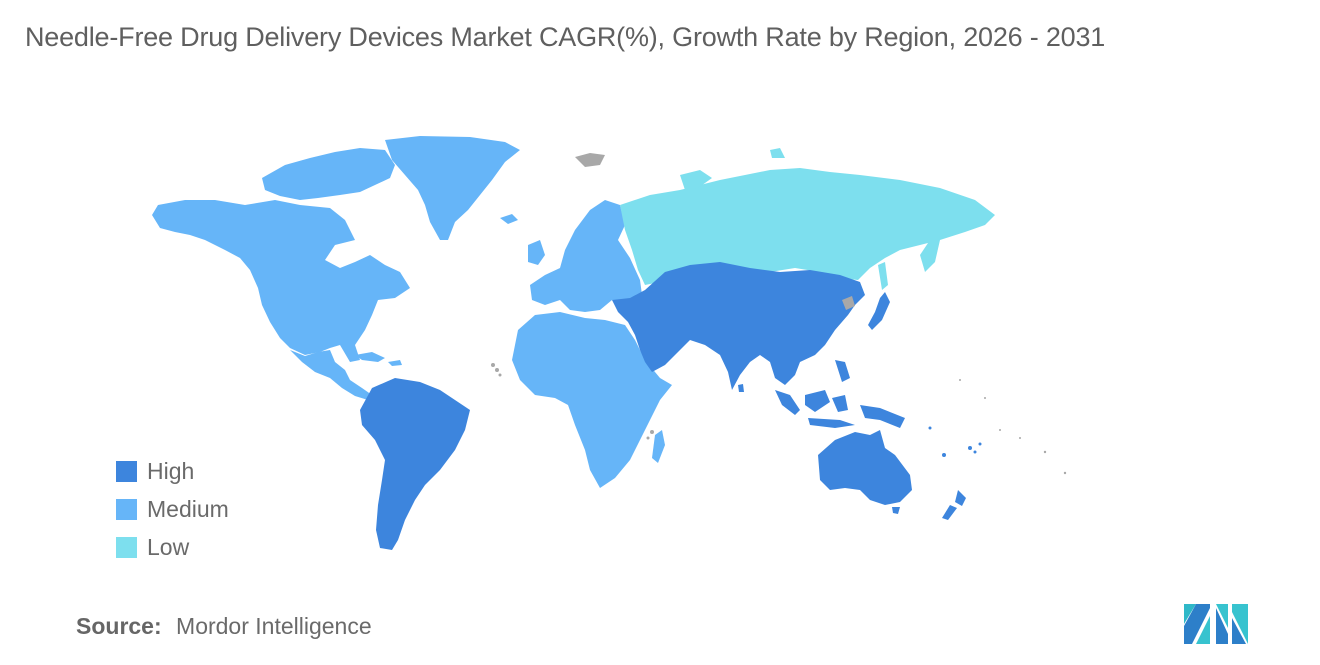 The height and width of the screenshot is (665, 1320). I want to click on mordor-intelligence-logo, so click(1216, 624).